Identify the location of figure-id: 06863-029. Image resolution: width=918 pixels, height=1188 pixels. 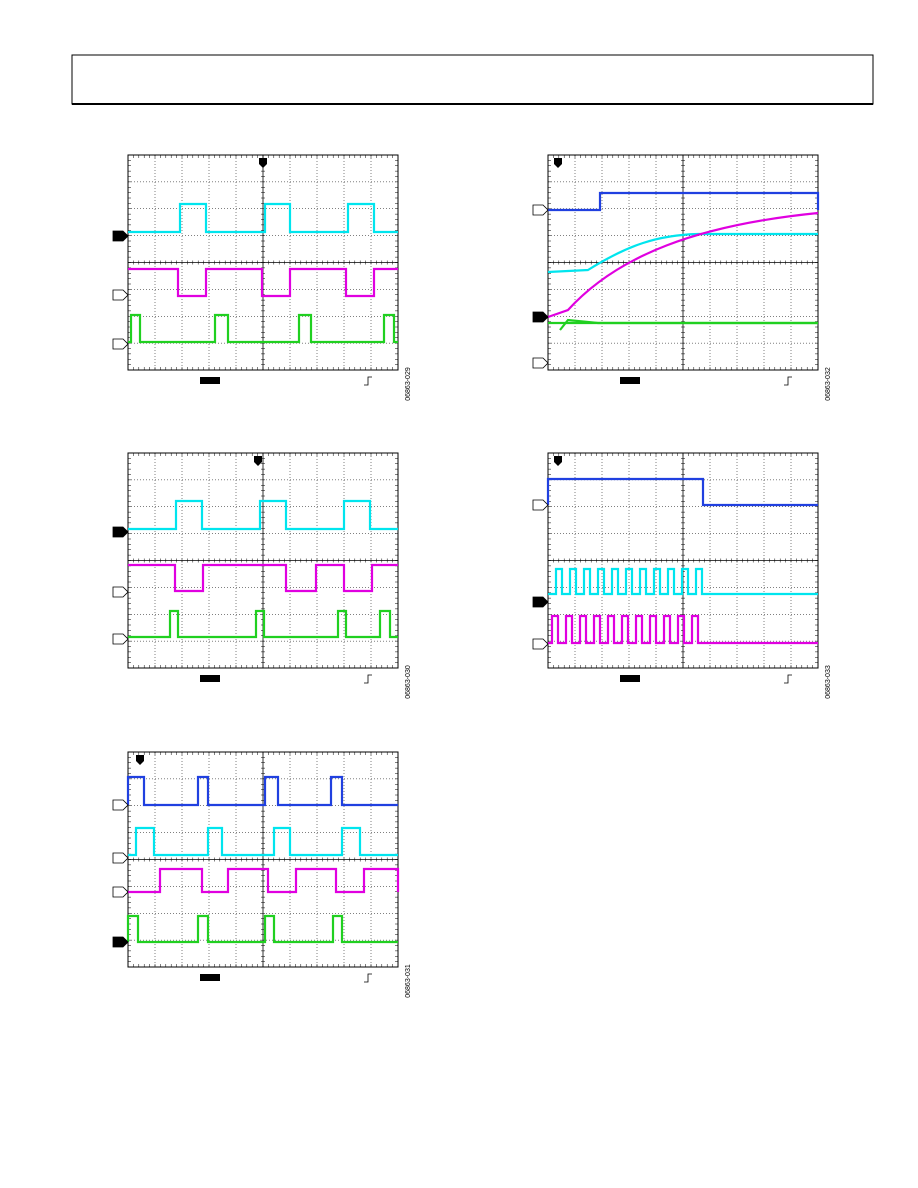
(408, 384).